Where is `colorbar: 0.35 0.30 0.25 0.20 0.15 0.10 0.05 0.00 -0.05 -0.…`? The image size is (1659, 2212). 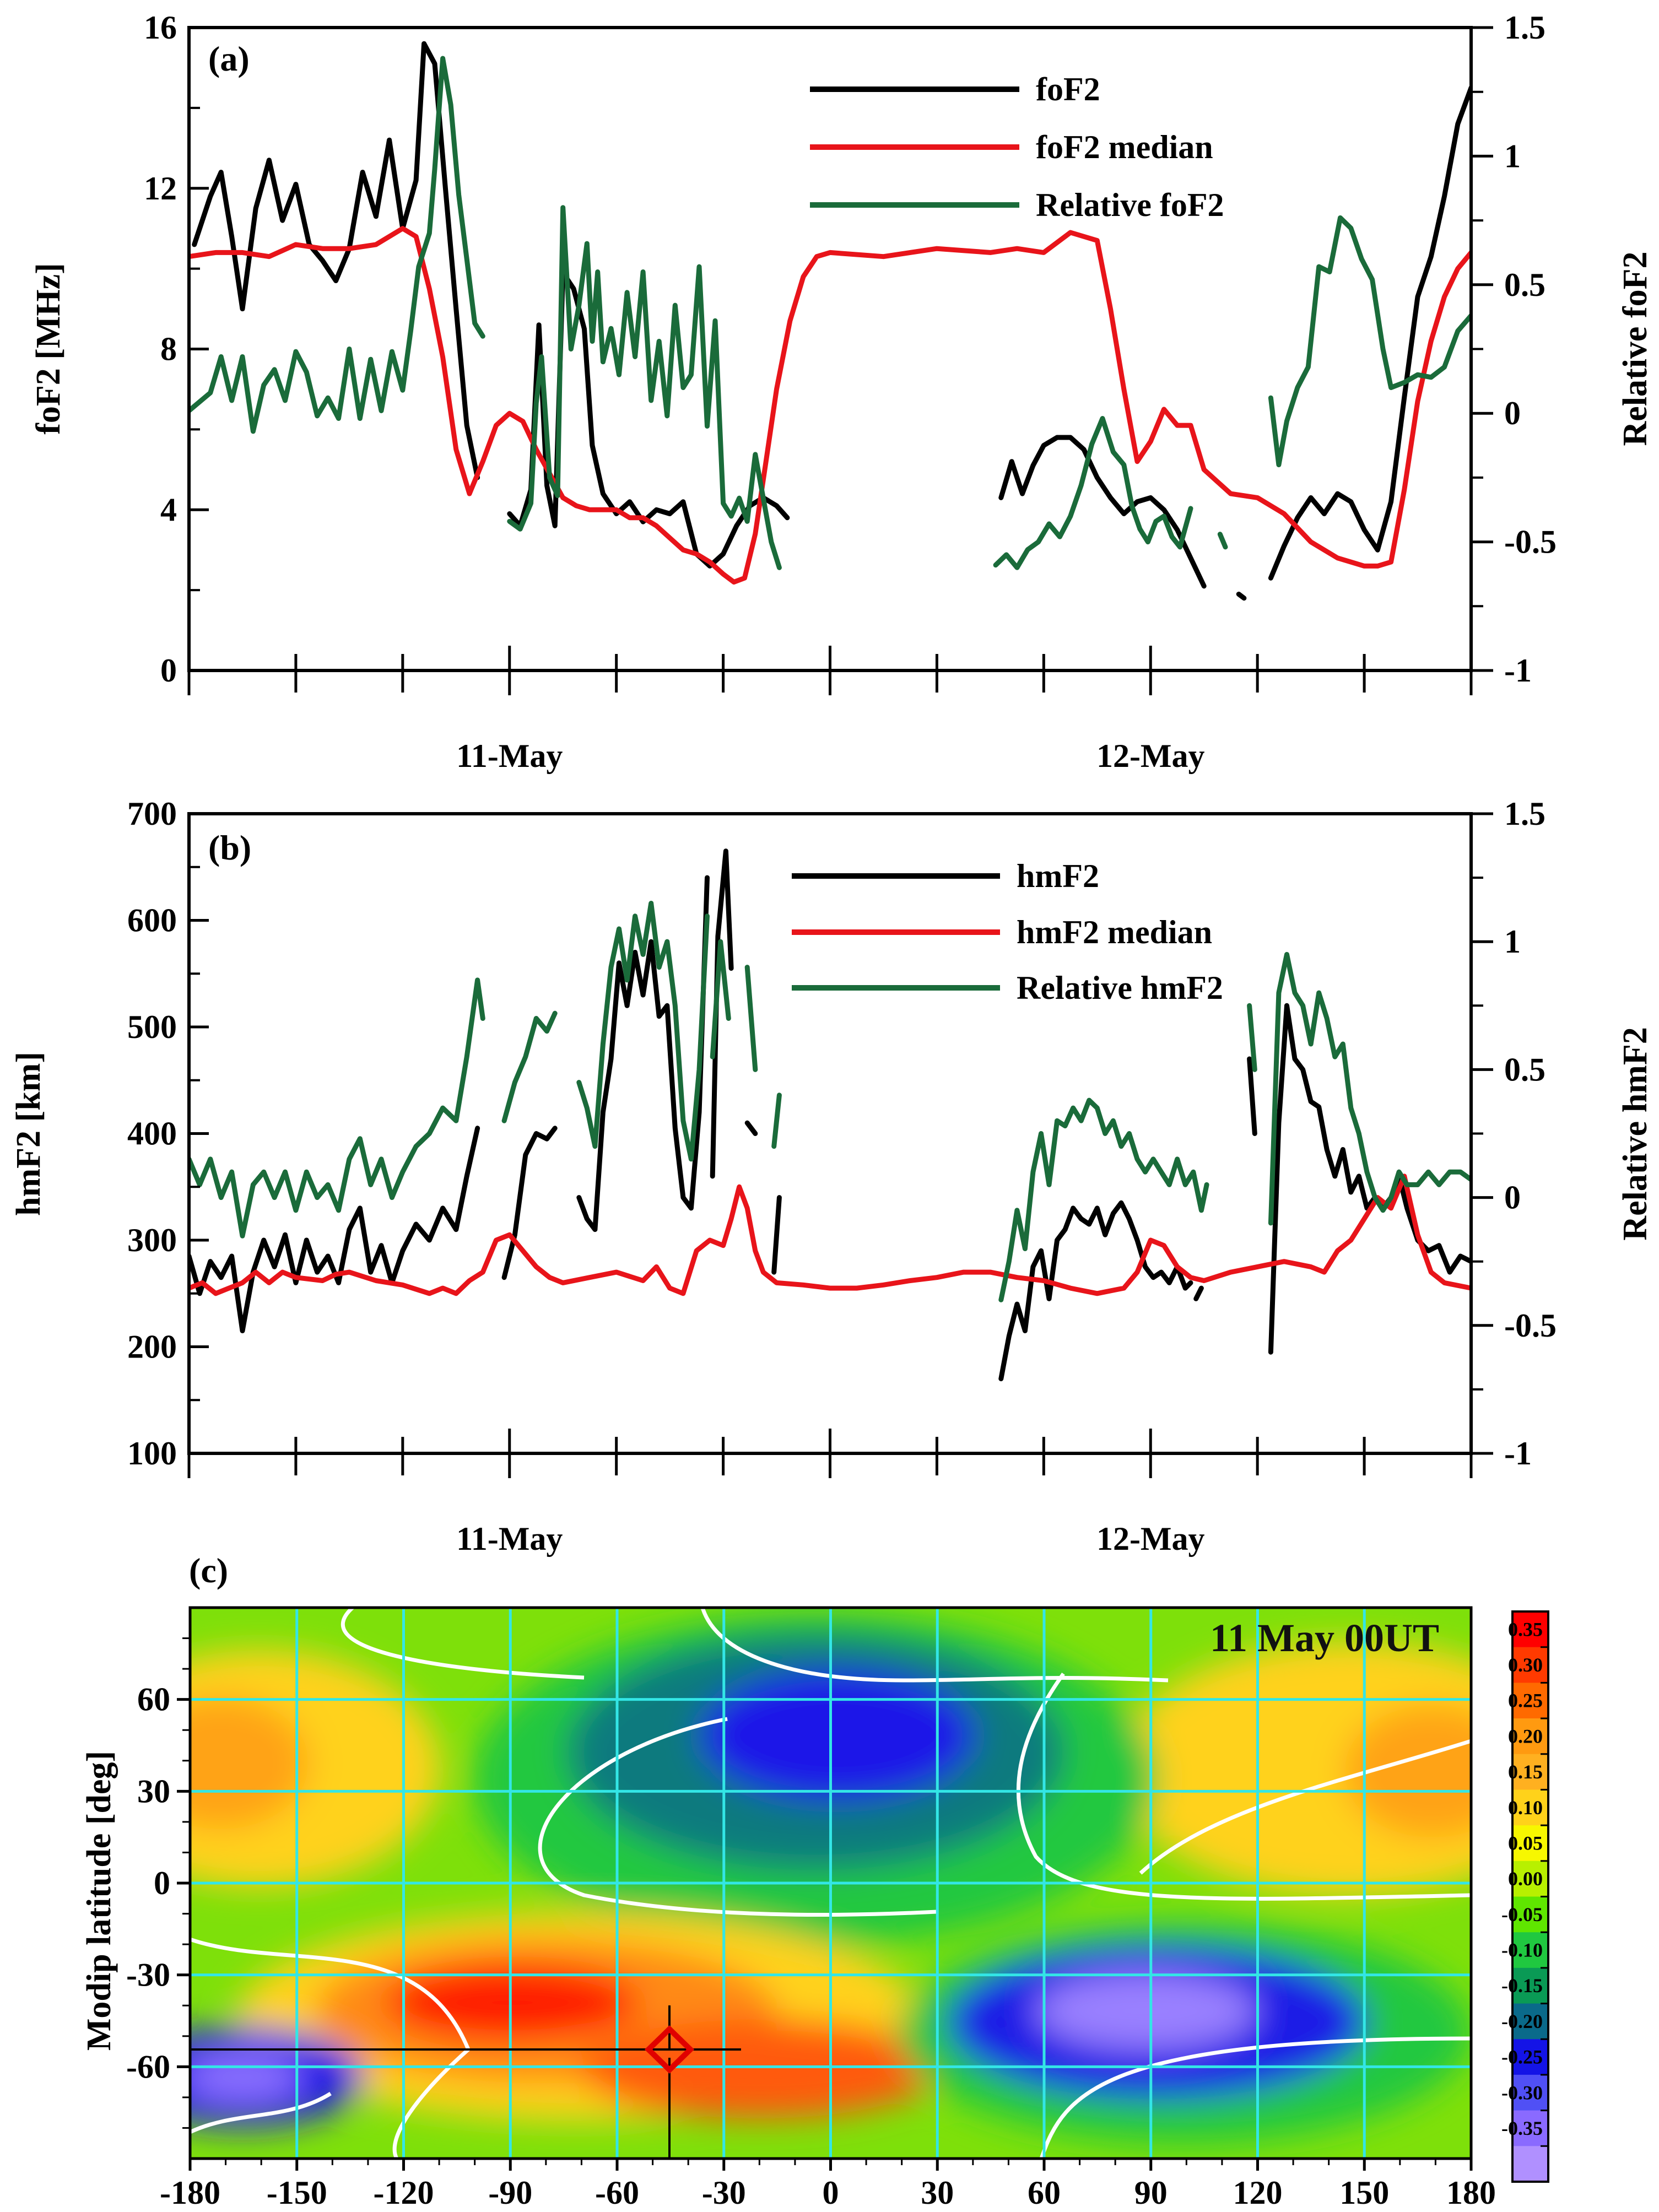 colorbar: 0.35 0.30 0.25 0.20 0.15 0.10 0.05 0.00 -0.05 -0.… is located at coordinates (1525, 1897).